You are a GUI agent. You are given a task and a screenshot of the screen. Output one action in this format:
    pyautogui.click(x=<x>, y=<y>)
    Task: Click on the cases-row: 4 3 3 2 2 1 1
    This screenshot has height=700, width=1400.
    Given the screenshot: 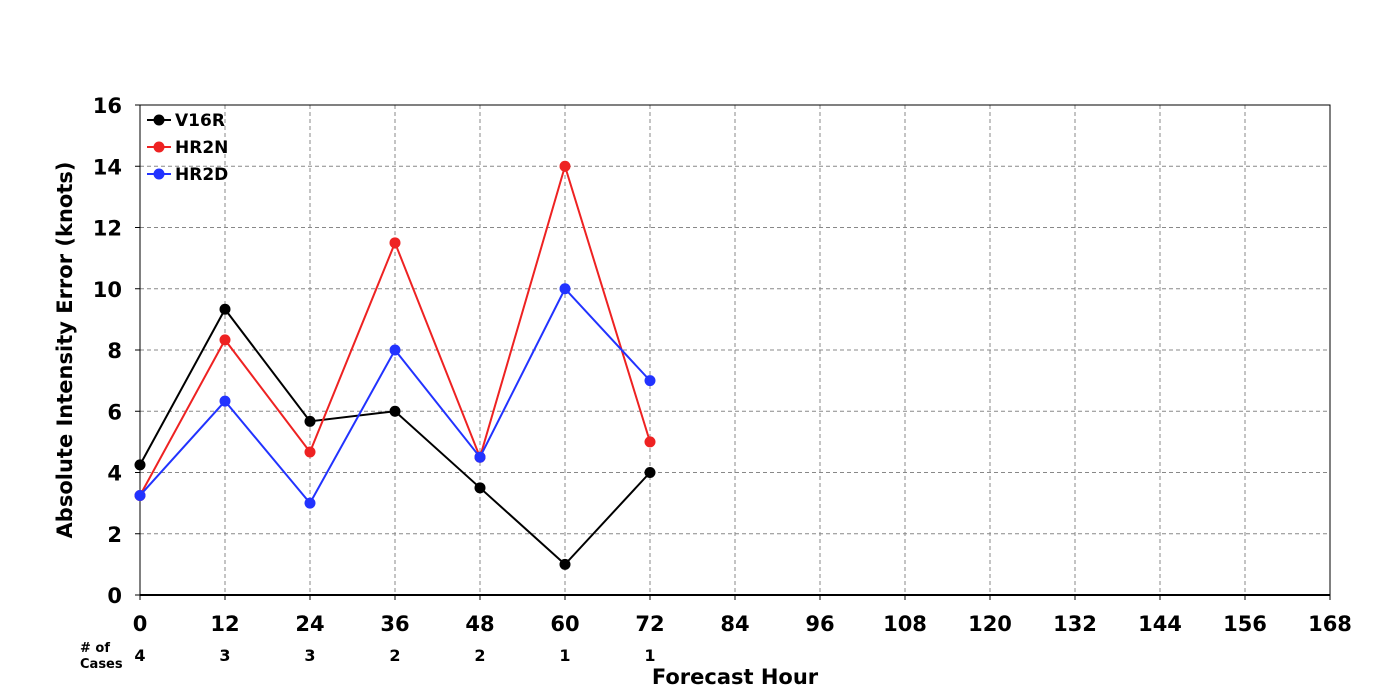 What is the action you would take?
    pyautogui.click(x=394, y=655)
    